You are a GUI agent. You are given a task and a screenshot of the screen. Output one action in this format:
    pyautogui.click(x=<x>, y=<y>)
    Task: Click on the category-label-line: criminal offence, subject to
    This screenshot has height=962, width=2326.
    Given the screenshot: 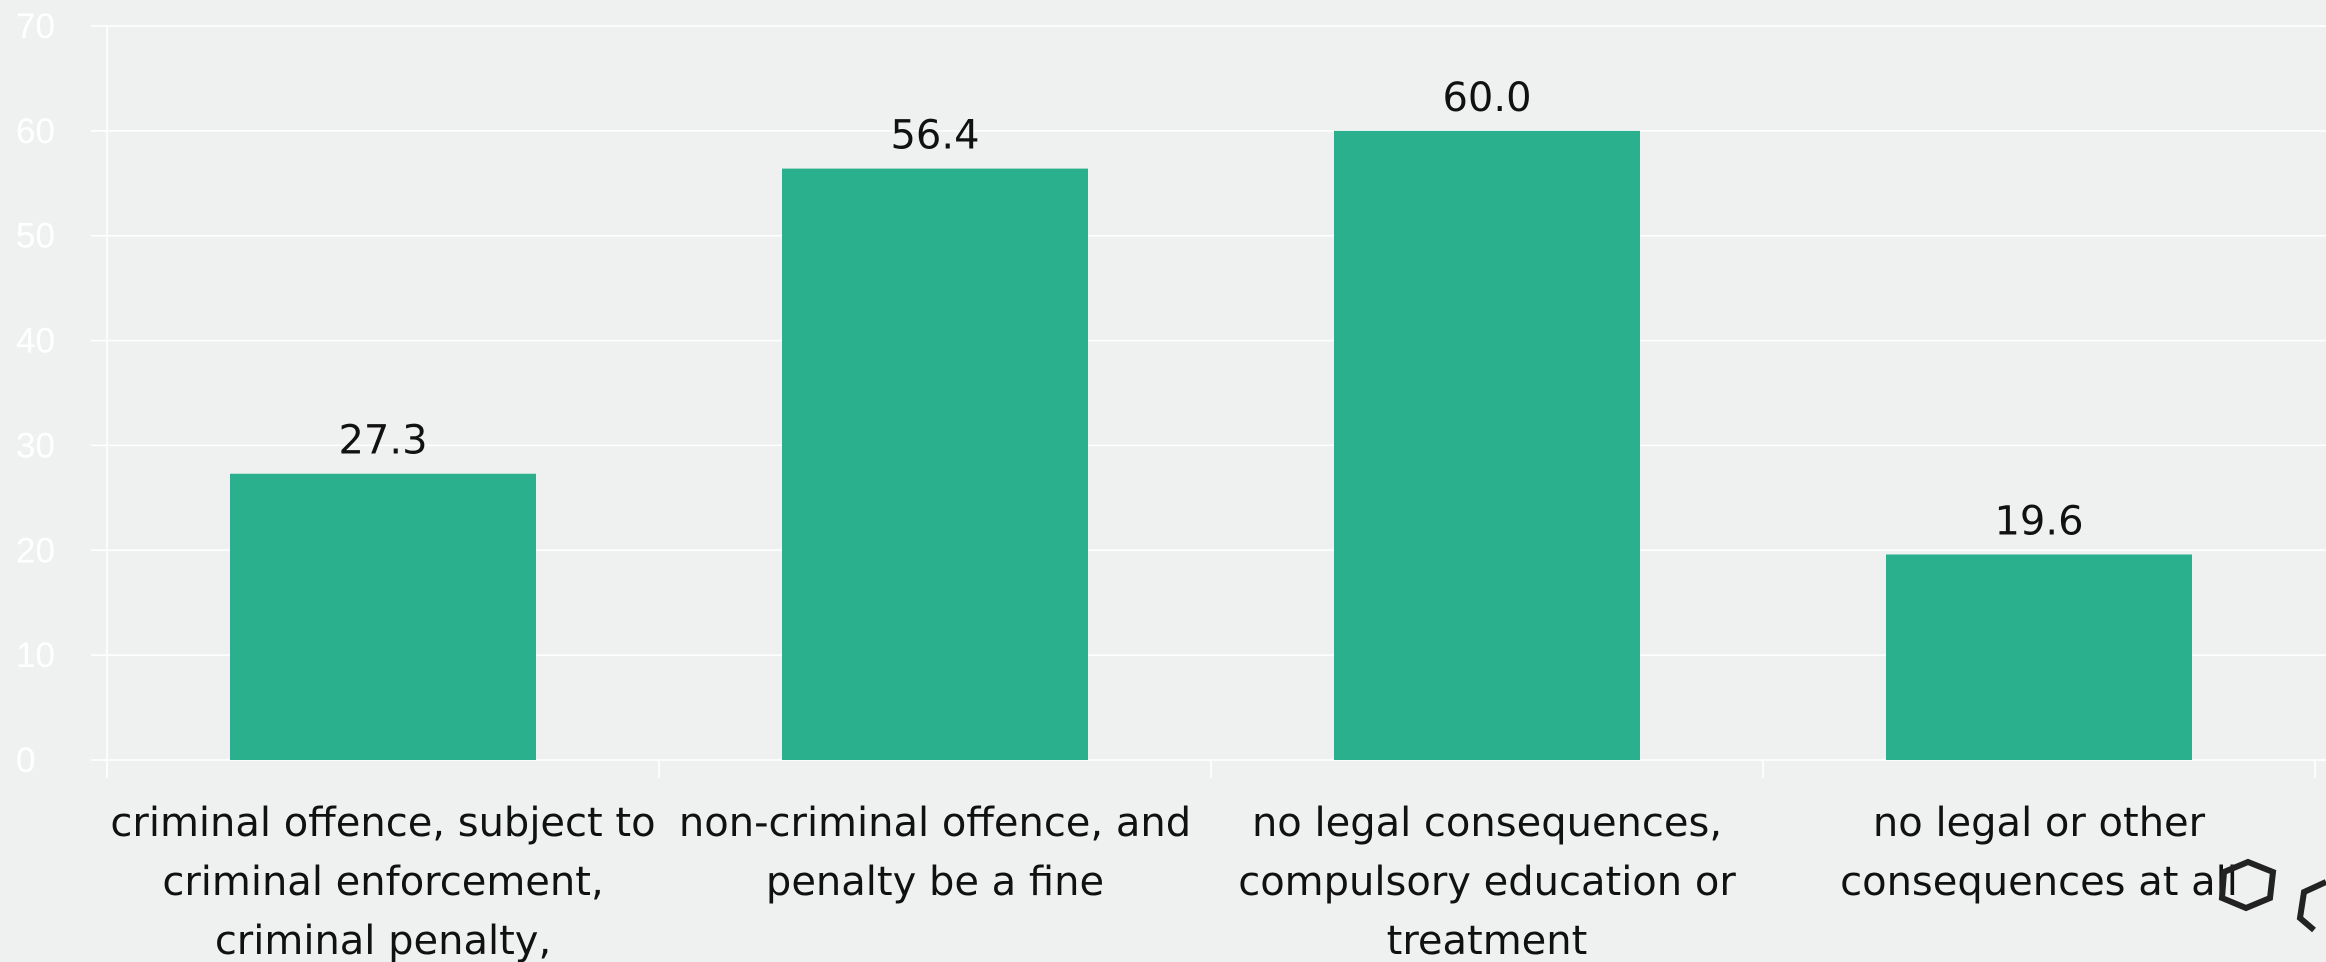 What is the action you would take?
    pyautogui.click(x=382, y=823)
    